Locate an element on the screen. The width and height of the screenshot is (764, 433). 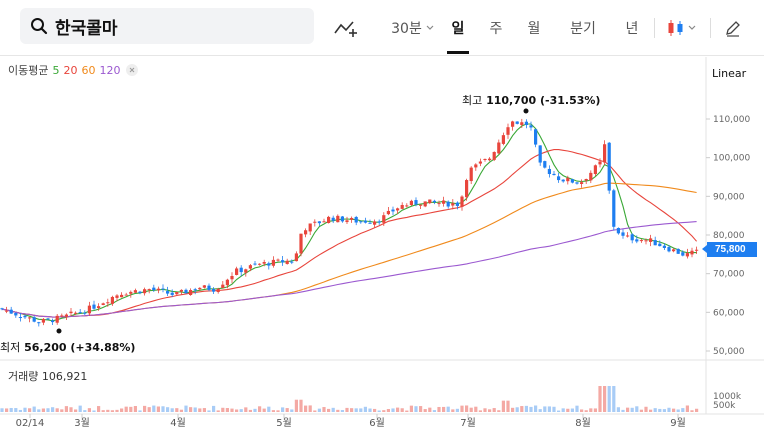
ma-120-label: 120 is located at coordinates (110, 70).